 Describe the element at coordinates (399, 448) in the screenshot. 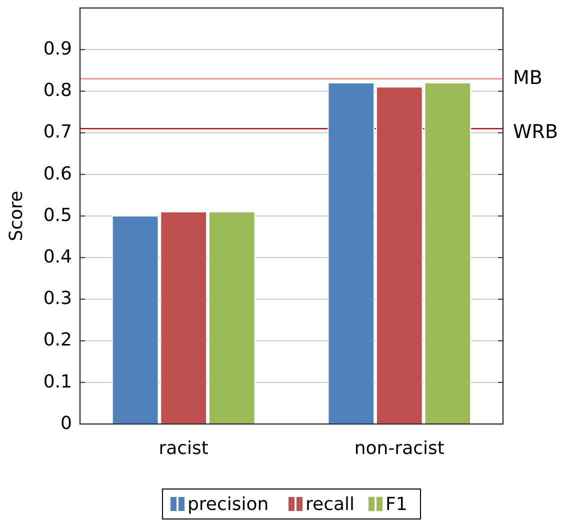

I see `x-tick-label: non-racist` at that location.